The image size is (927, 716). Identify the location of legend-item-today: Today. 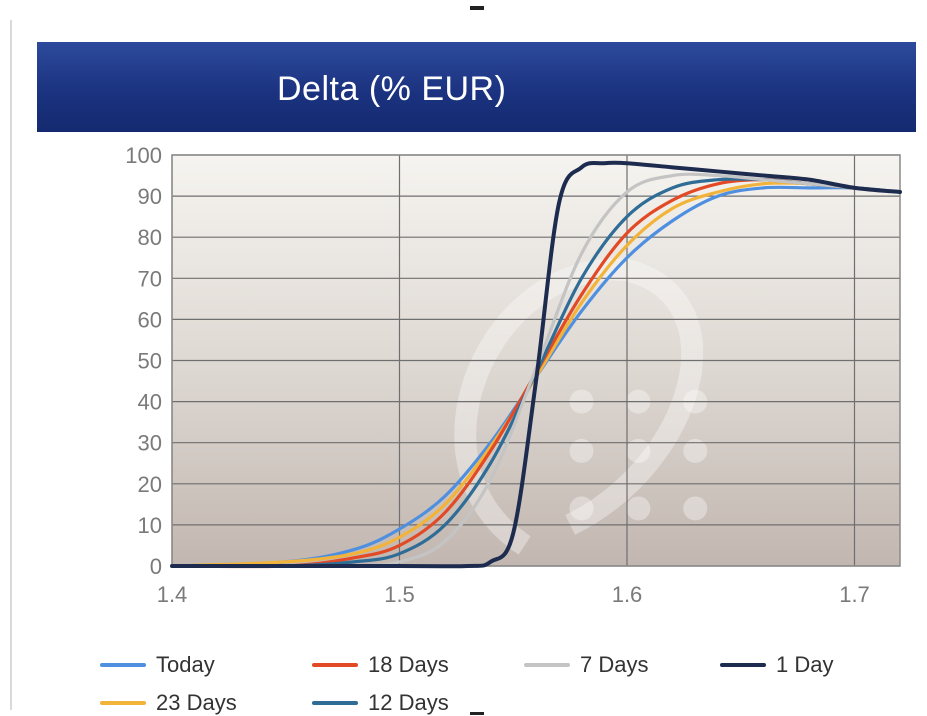
(157, 665).